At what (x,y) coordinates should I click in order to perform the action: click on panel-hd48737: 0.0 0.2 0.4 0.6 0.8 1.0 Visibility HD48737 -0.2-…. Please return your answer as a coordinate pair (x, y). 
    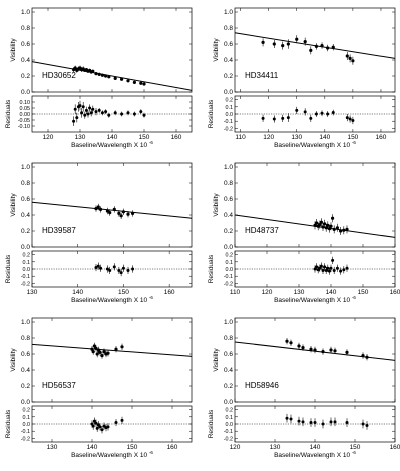
    Looking at the image, I should click on (304, 233).